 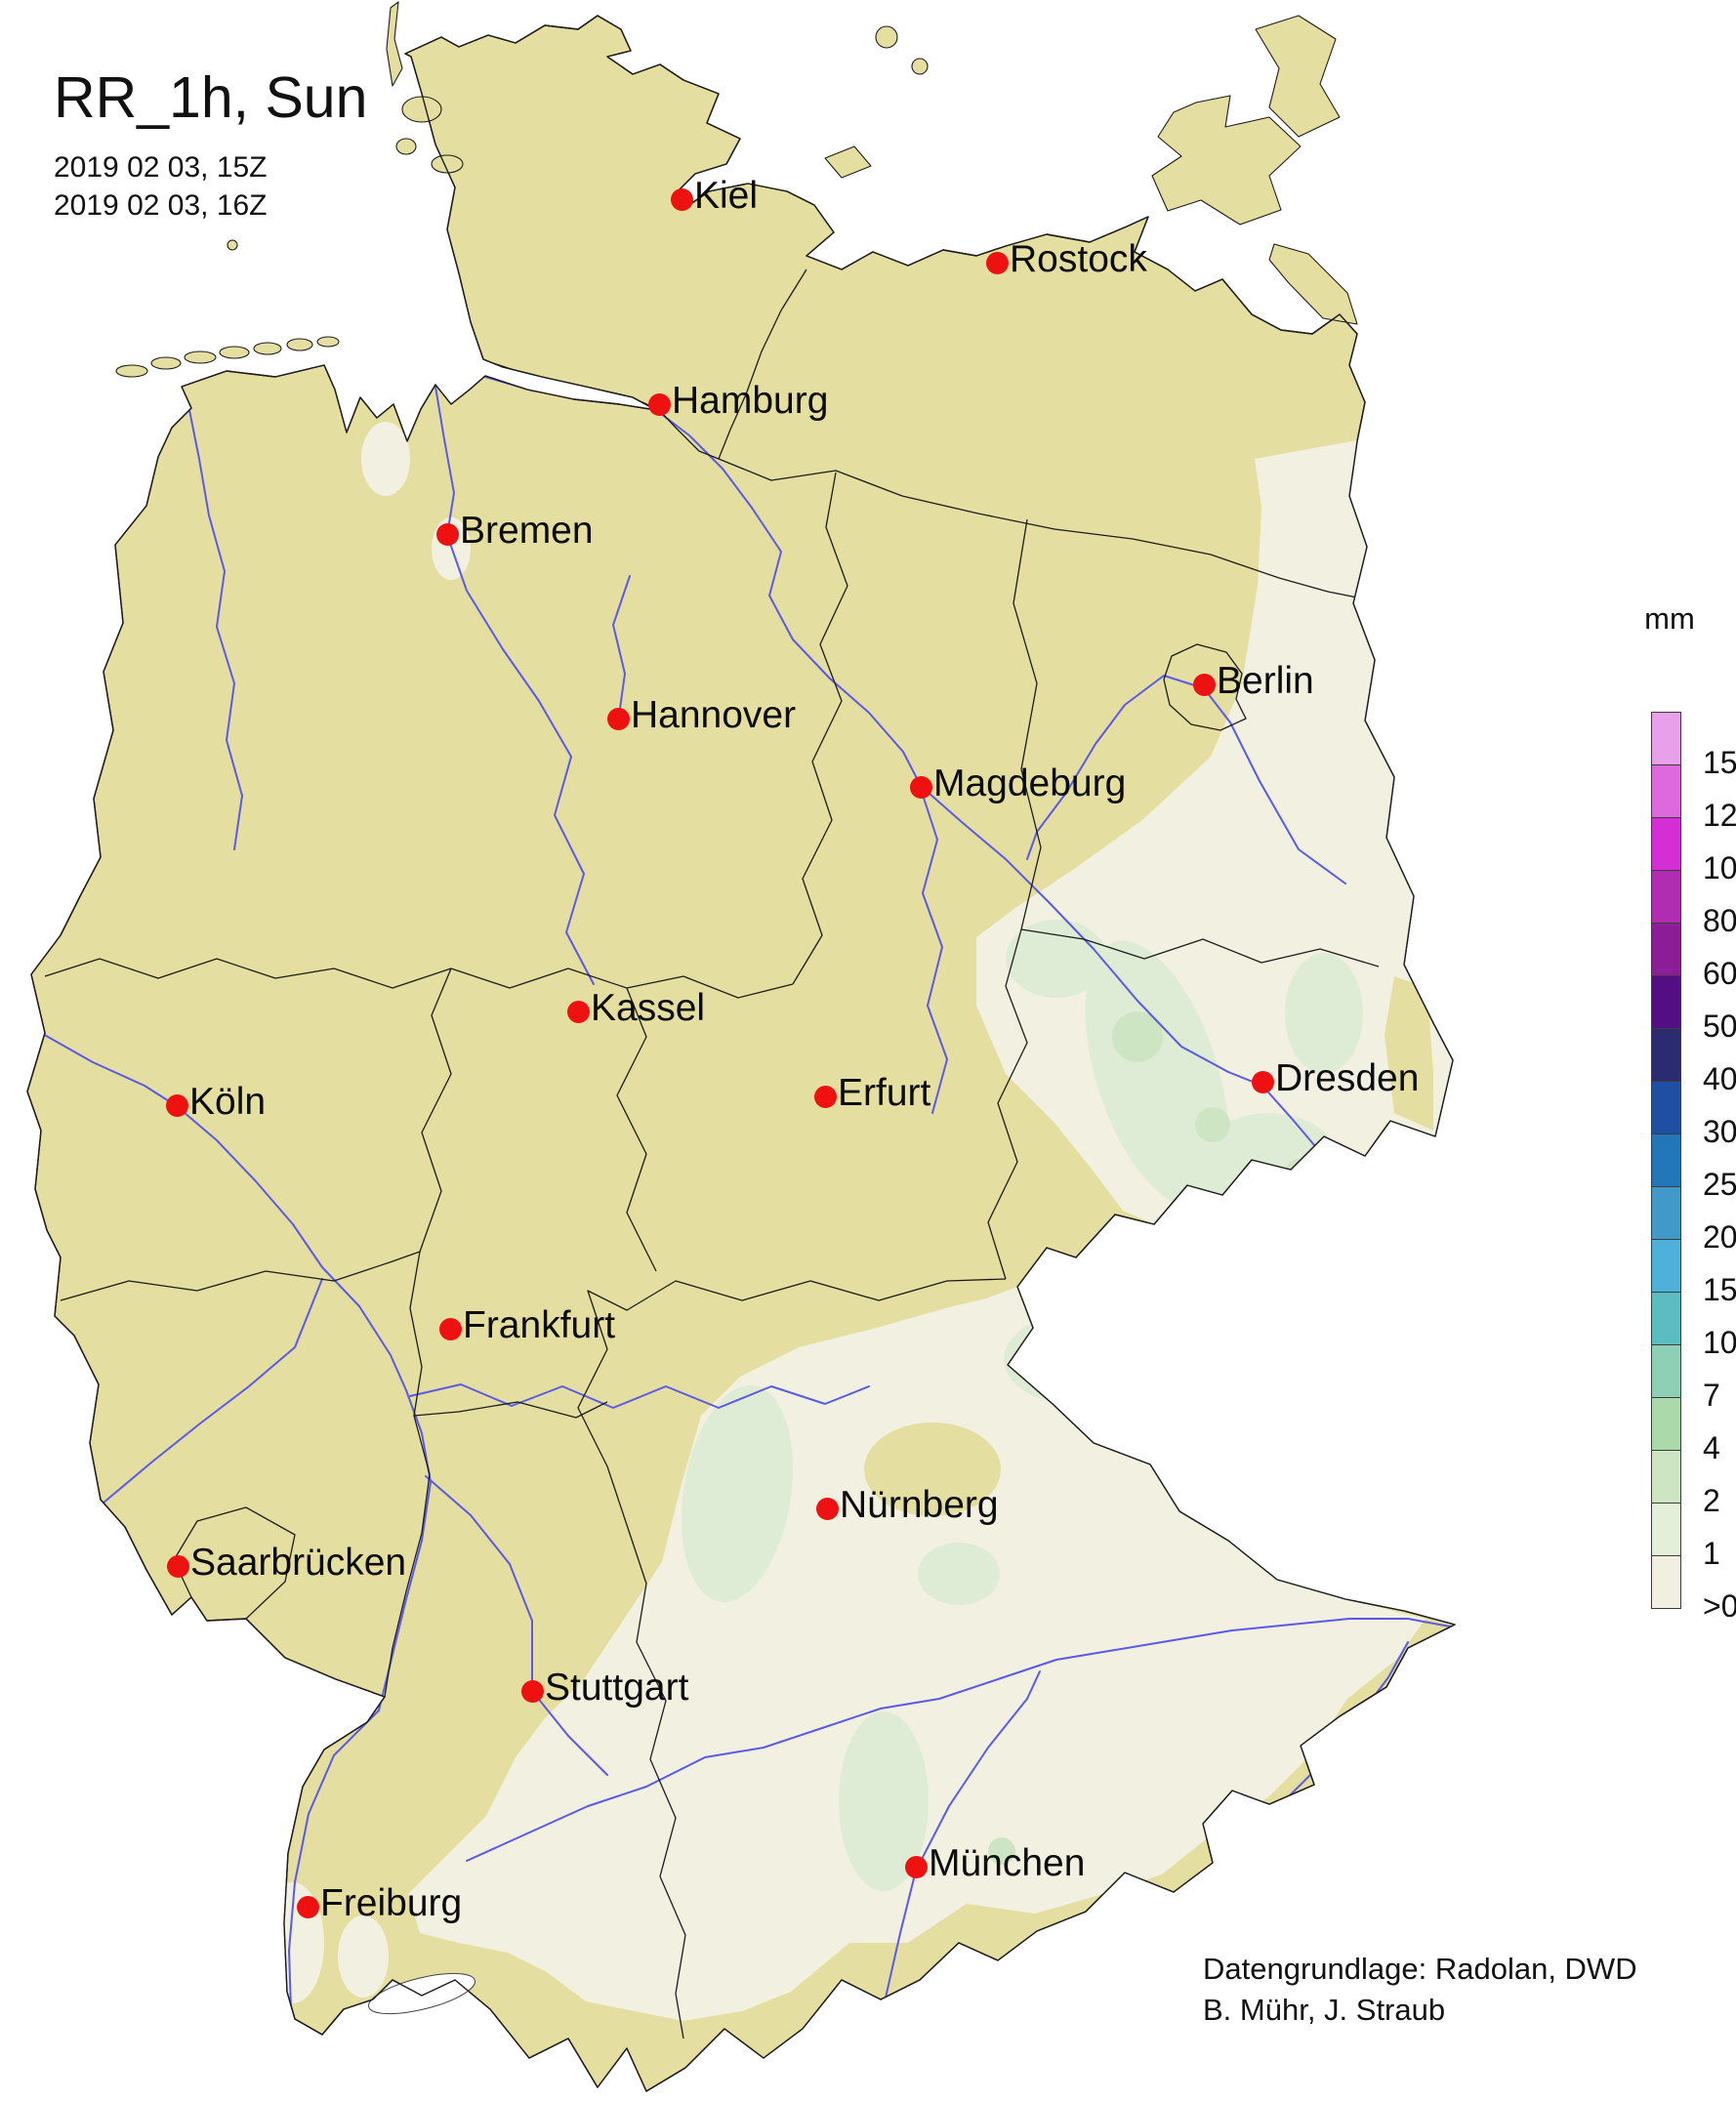 What do you see at coordinates (1693, 1115) in the screenshot?
I see `legend-color-block: 30` at bounding box center [1693, 1115].